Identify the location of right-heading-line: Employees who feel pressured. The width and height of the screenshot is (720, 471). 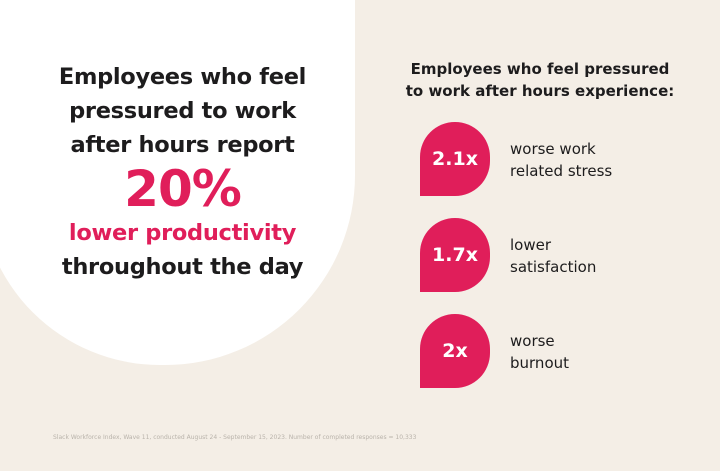
(540, 69).